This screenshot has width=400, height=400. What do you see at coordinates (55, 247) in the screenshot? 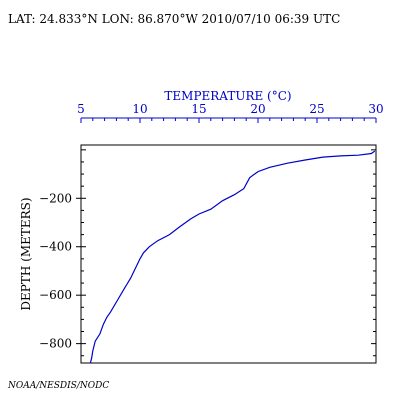
I see `y-tick-label: −400` at bounding box center [55, 247].